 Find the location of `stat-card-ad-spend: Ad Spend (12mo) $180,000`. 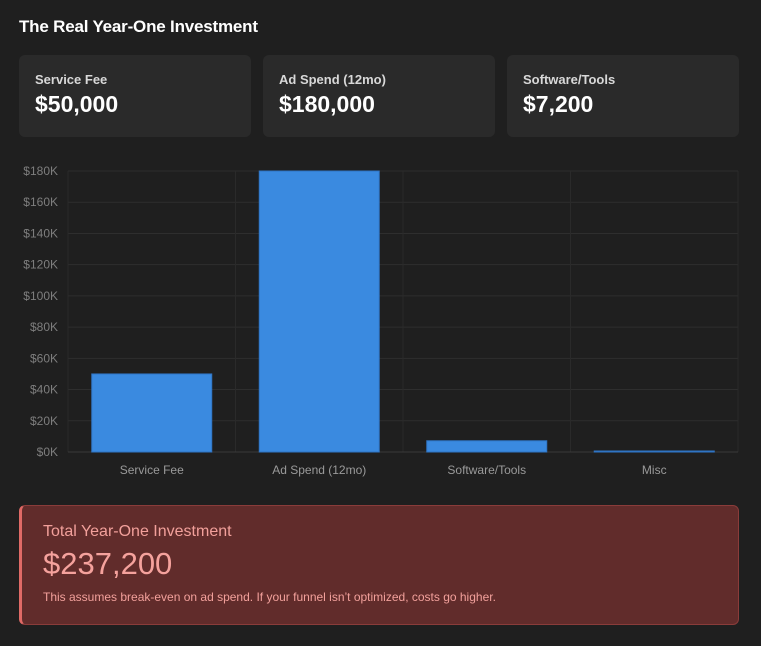

stat-card-ad-spend: Ad Spend (12mo) $180,000 is located at coordinates (379, 96).